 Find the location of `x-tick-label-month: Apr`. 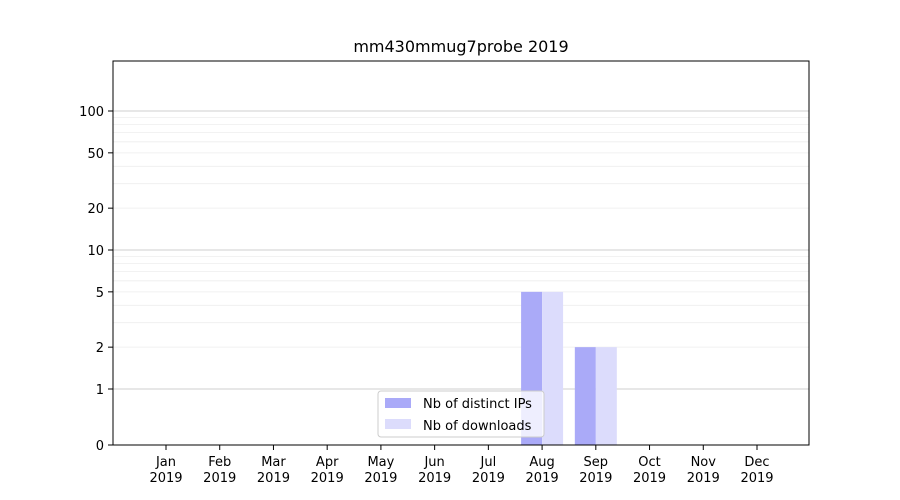

x-tick-label-month: Apr is located at coordinates (327, 462).